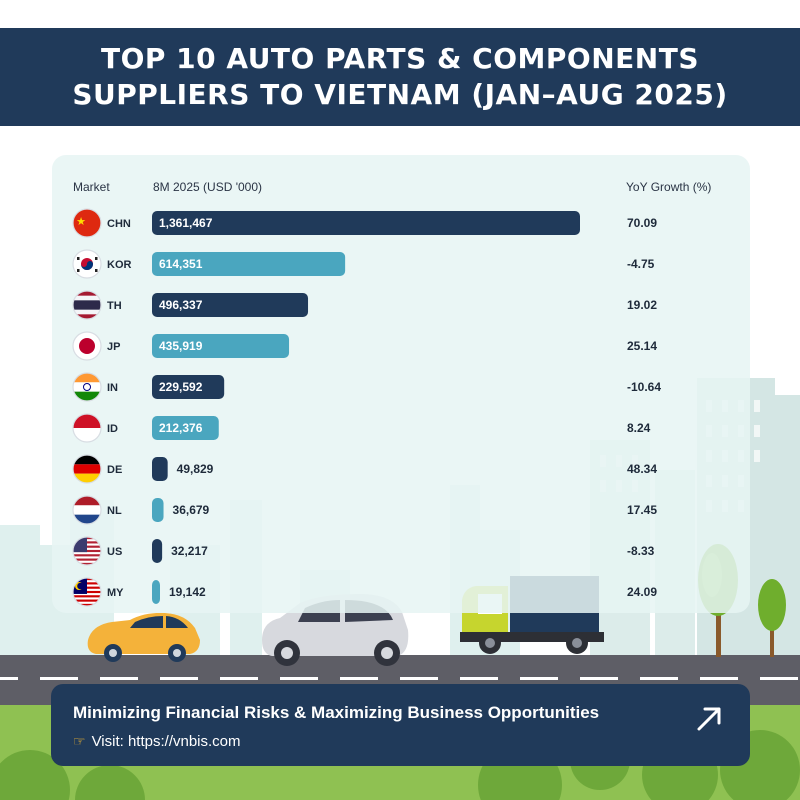 The height and width of the screenshot is (800, 800). What do you see at coordinates (641, 264) in the screenshot?
I see `growth-label: -4.75` at bounding box center [641, 264].